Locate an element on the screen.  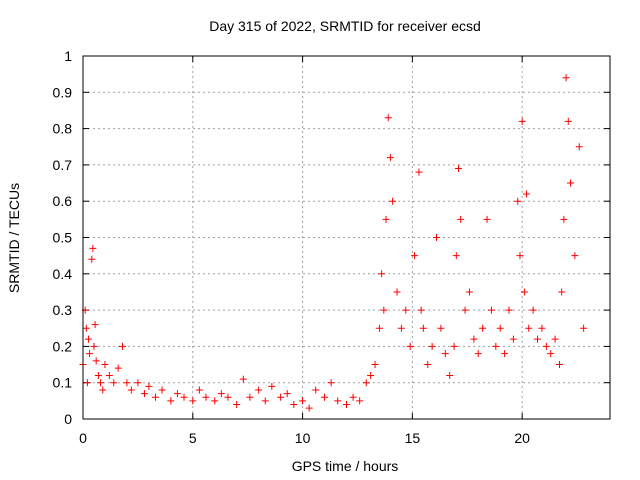
y-tick-label: 0.2 is located at coordinates (63, 346).